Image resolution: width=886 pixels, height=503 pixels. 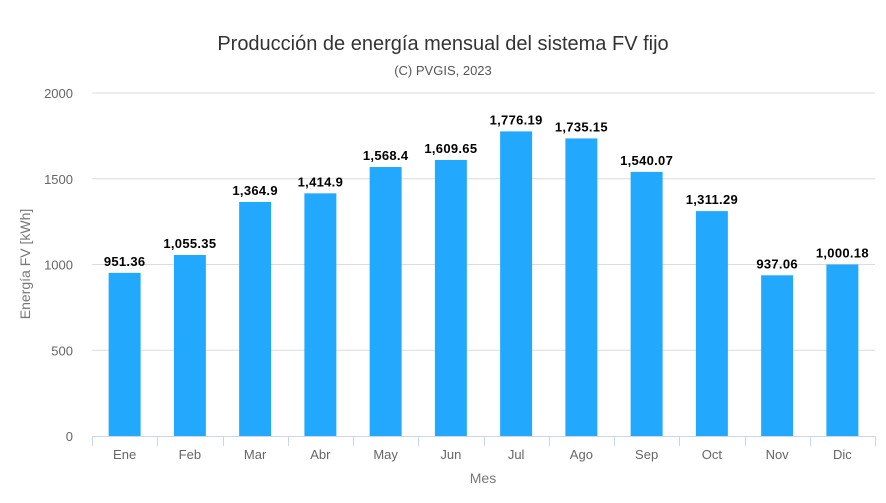 What do you see at coordinates (777, 355) in the screenshot?
I see `bar-nov` at bounding box center [777, 355].